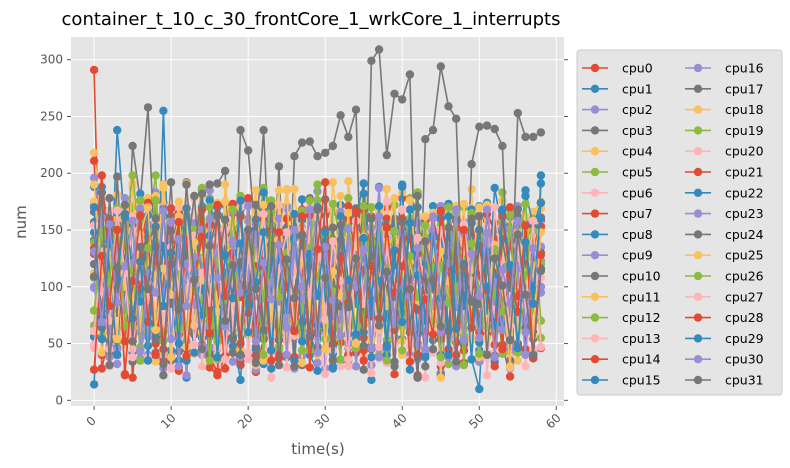  Describe the element at coordinates (51, 230) in the screenshot. I see `y-tick-label: 150` at that location.